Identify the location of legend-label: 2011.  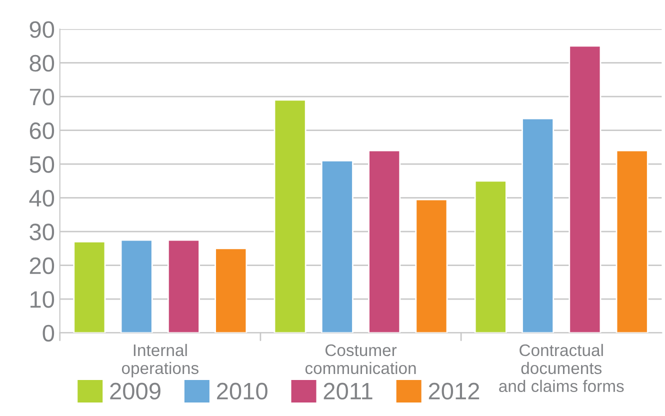
(348, 391).